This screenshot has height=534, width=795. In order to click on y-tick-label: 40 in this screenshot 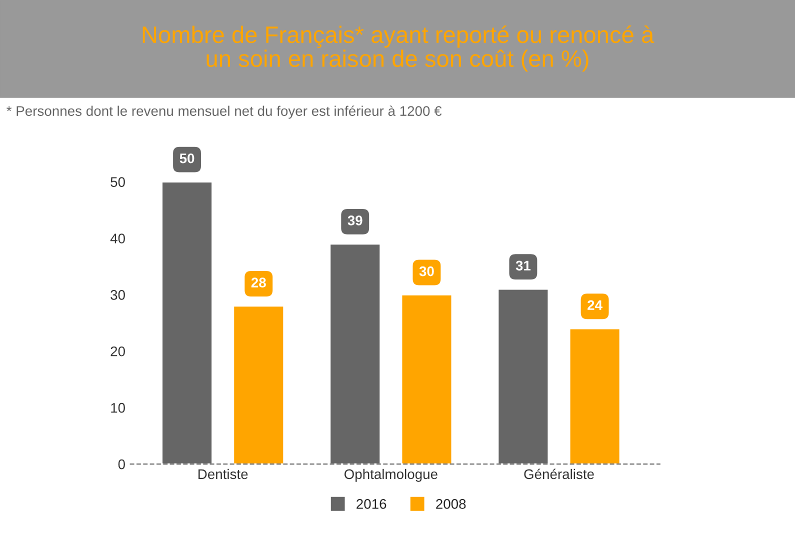, I will do `click(117, 239)`.